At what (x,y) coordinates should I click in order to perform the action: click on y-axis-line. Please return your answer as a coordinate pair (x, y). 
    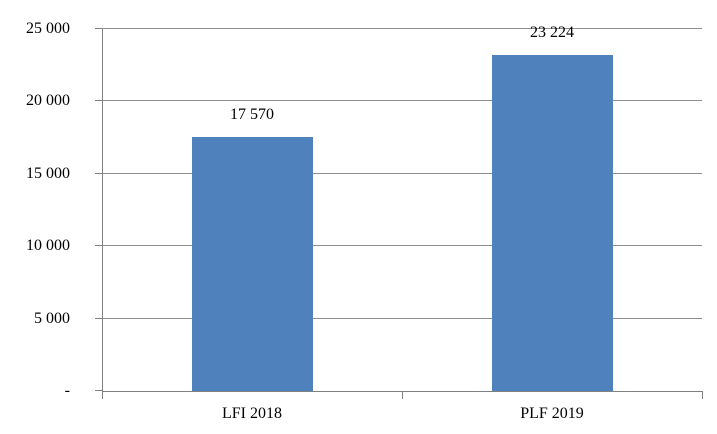
    Looking at the image, I should click on (102, 214).